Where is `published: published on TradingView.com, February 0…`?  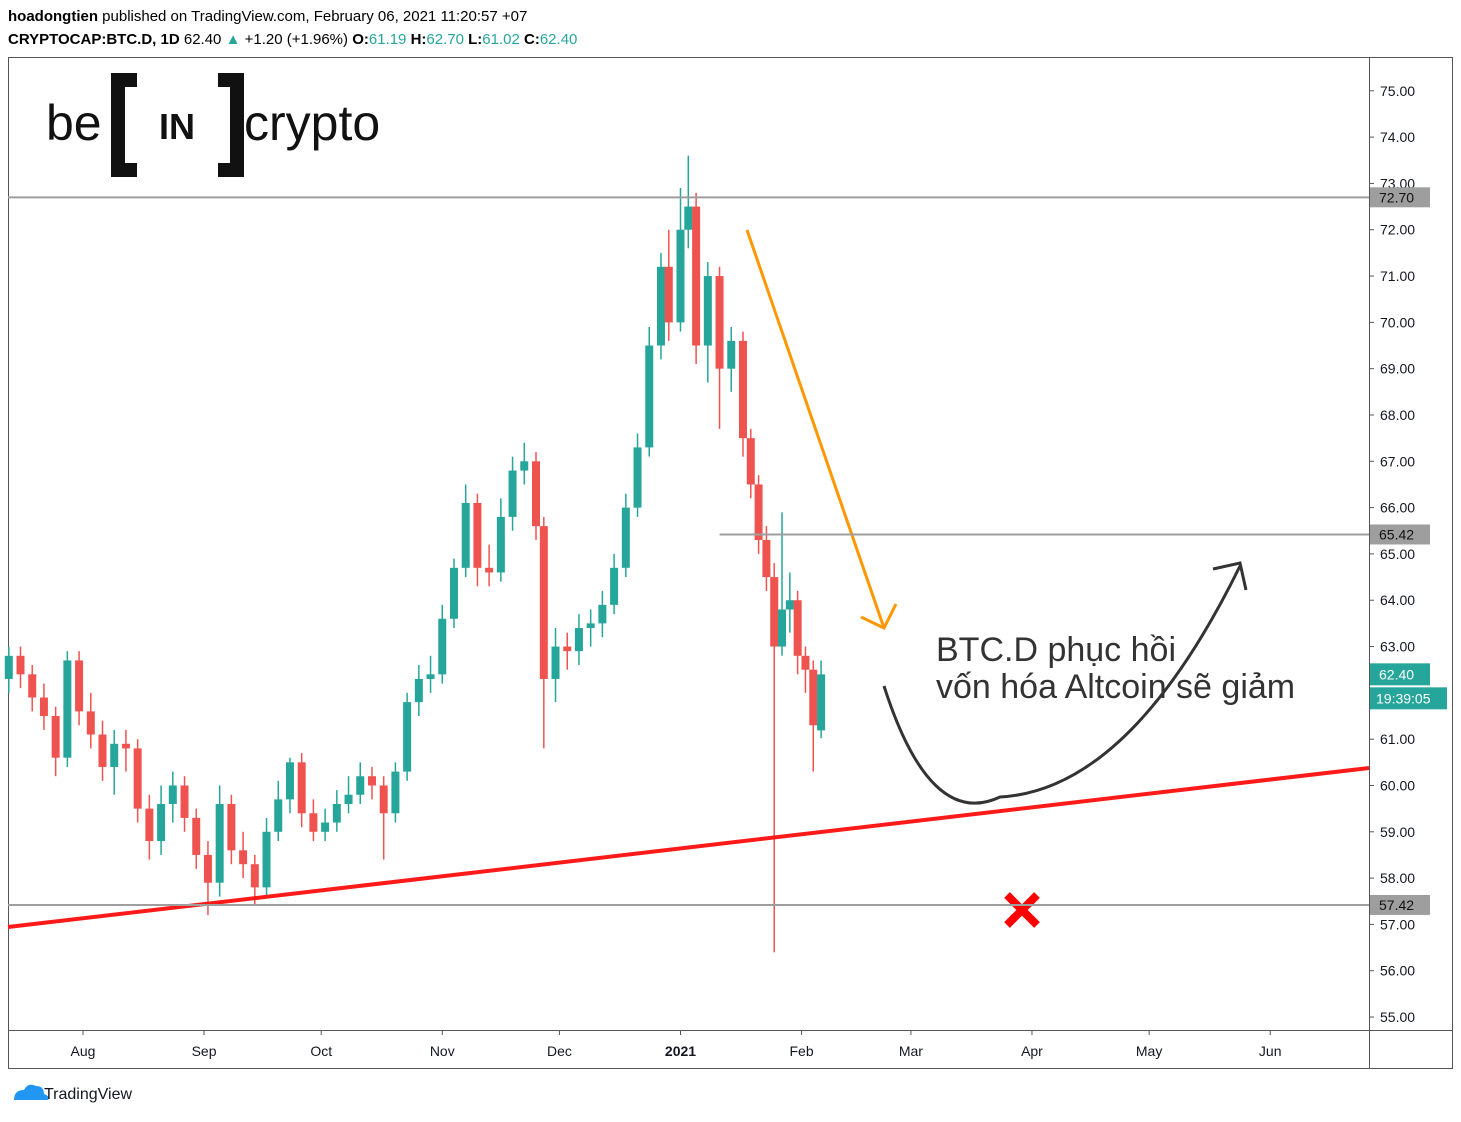
published: published on TradingView.com, February 0… is located at coordinates (314, 16).